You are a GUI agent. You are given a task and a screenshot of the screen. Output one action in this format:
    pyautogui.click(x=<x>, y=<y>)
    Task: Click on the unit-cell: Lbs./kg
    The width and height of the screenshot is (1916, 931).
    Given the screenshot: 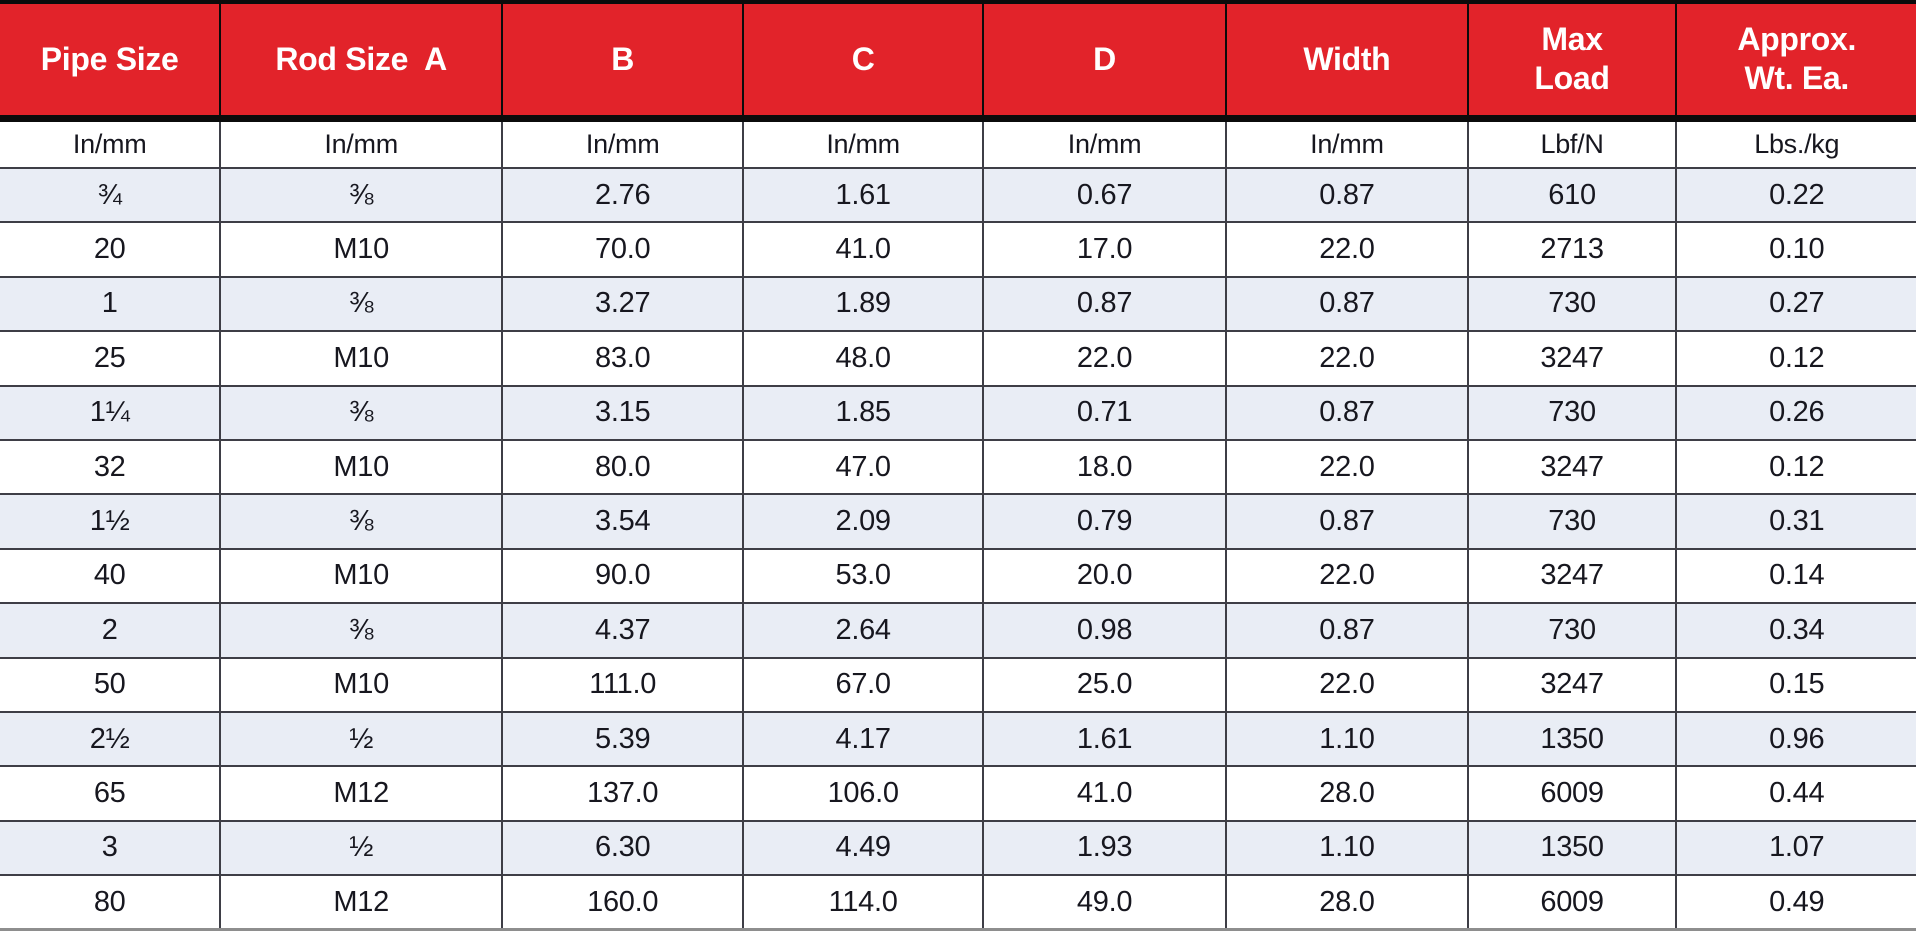 What is the action you would take?
    pyautogui.click(x=1795, y=143)
    